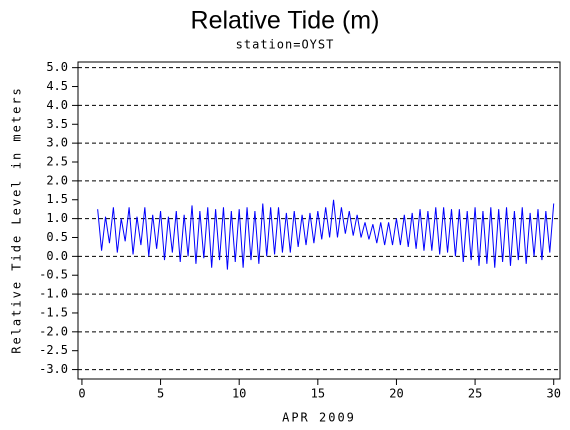 The width and height of the screenshot is (570, 430). I want to click on chart-title: Relative Tide (m), so click(285, 21).